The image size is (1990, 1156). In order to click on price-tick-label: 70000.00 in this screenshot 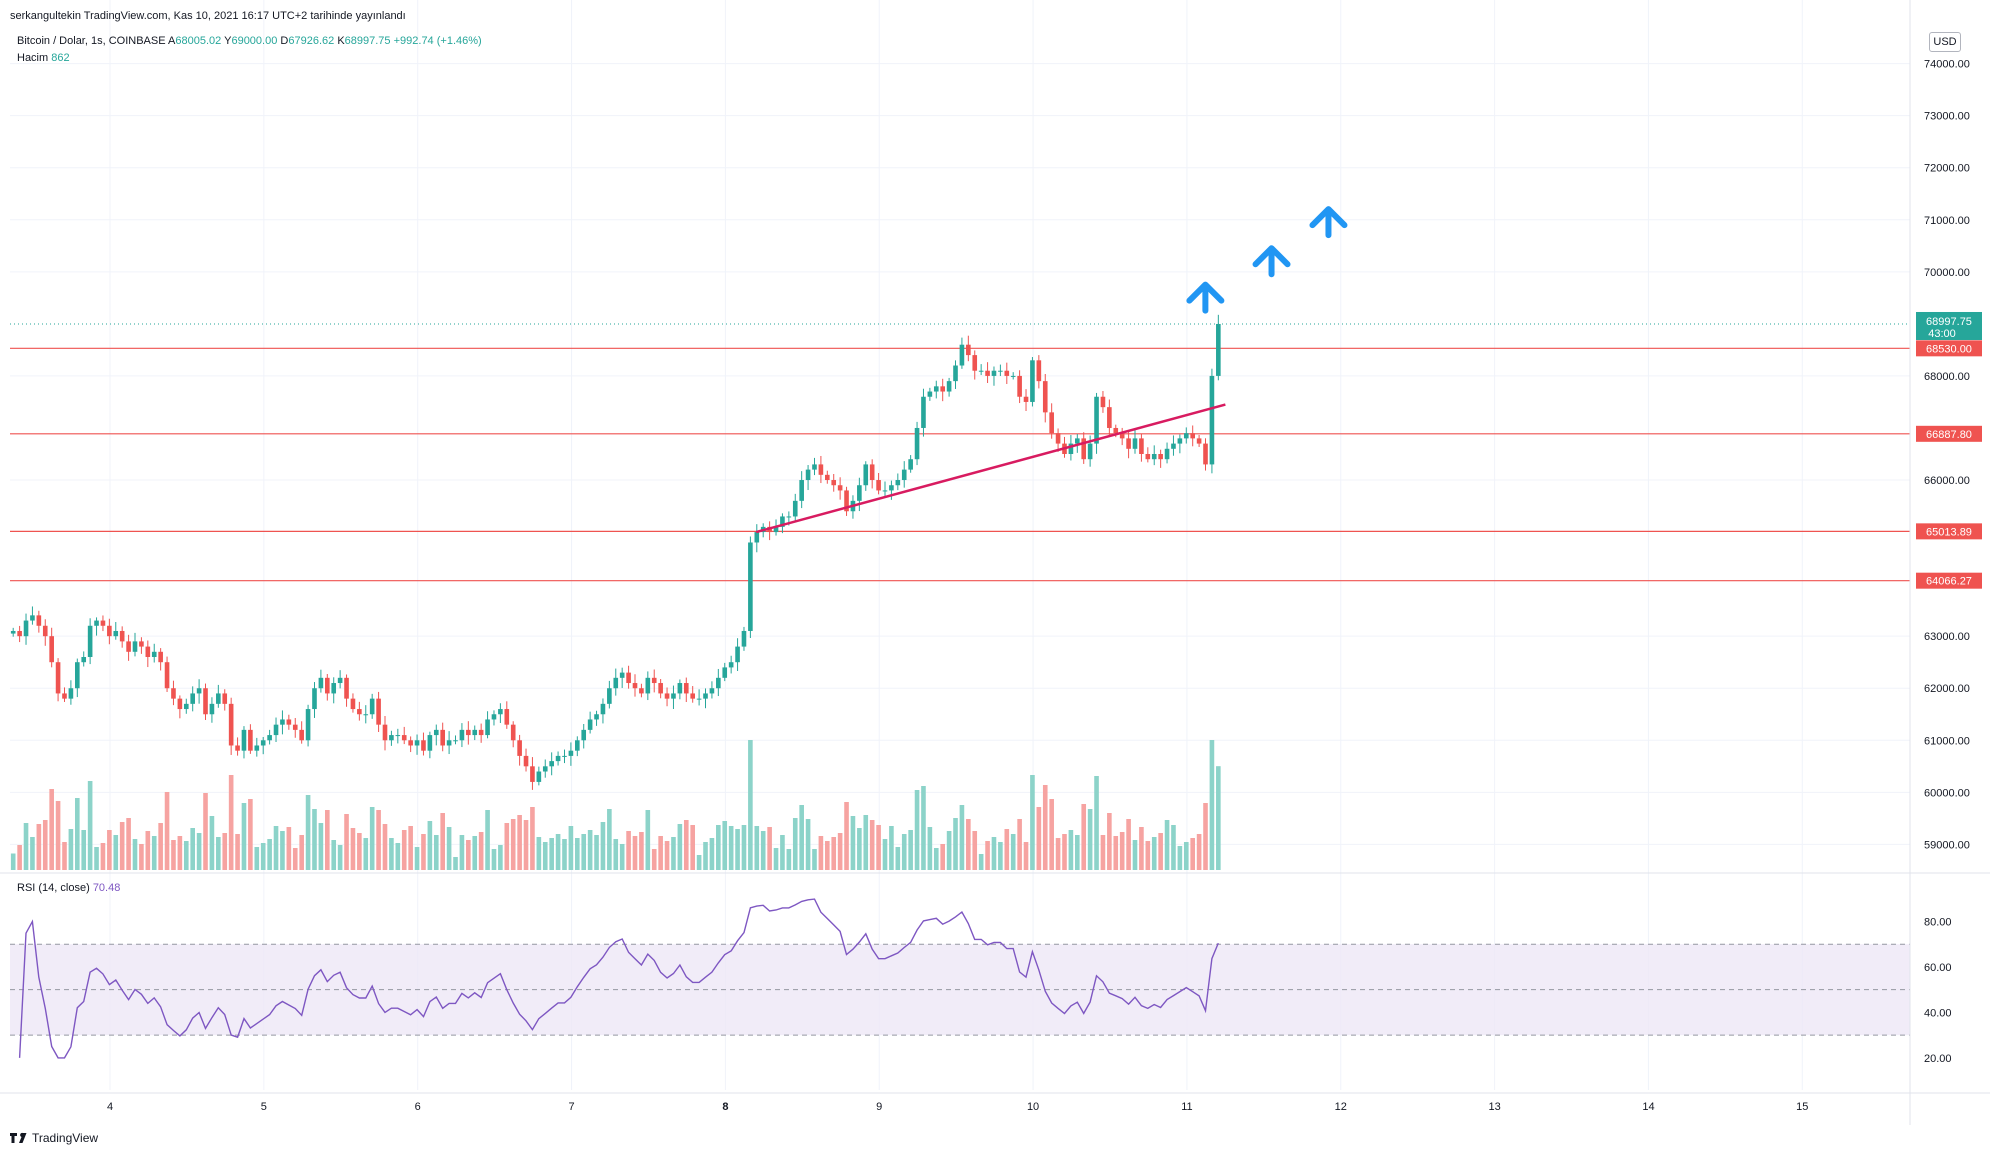, I will do `click(1947, 273)`.